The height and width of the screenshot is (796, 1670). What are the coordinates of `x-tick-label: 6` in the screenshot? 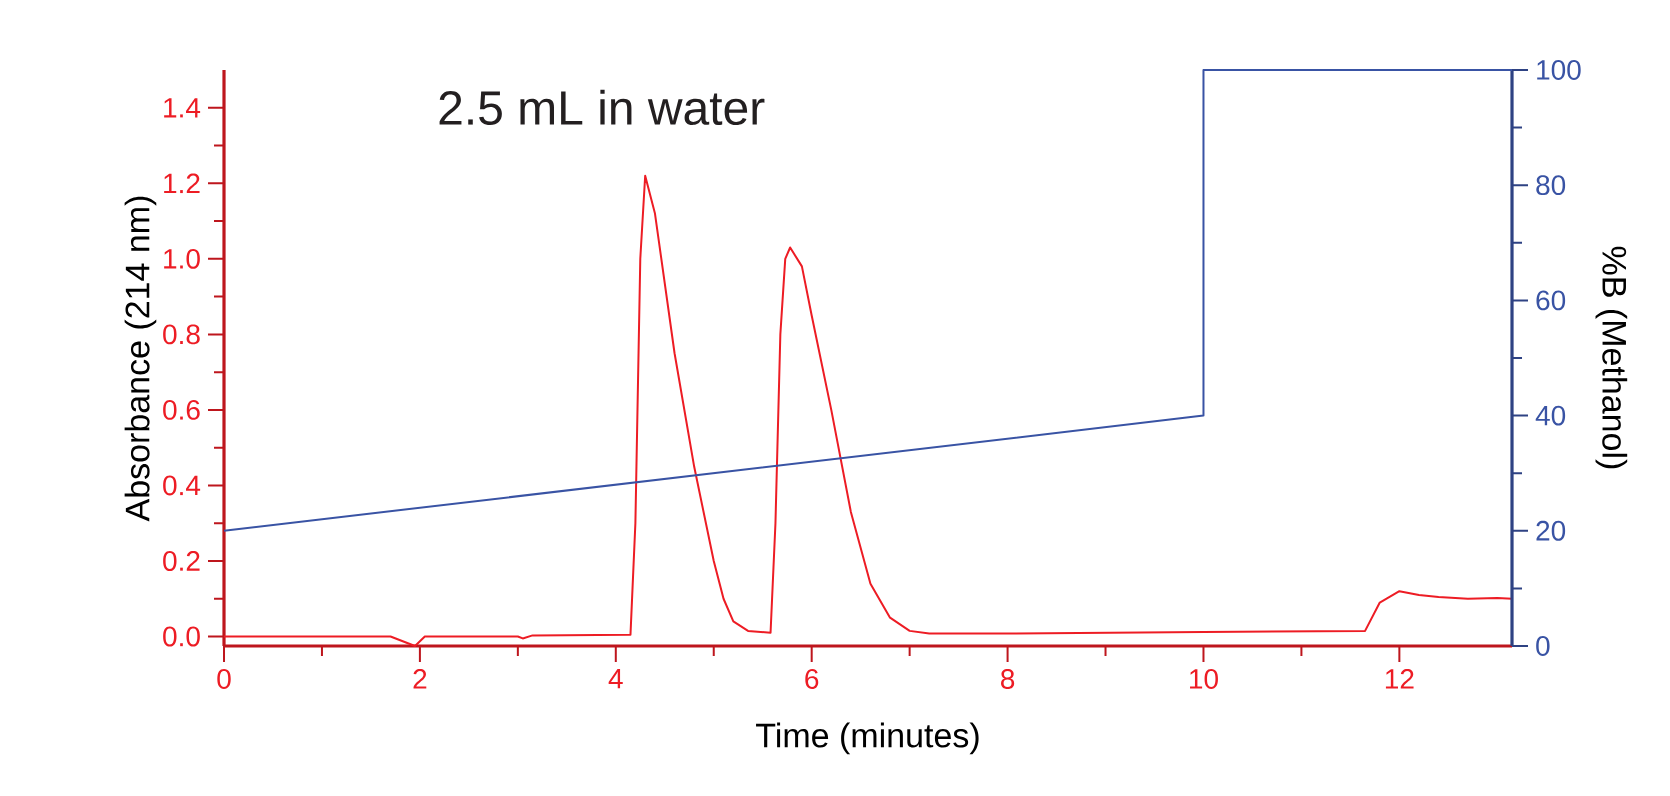 It's located at (812, 679).